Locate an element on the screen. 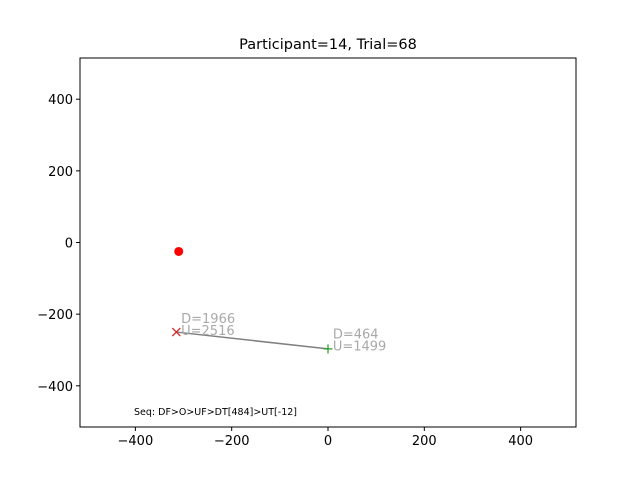  x-axis: −400 −200 0 200 400 is located at coordinates (325, 438).